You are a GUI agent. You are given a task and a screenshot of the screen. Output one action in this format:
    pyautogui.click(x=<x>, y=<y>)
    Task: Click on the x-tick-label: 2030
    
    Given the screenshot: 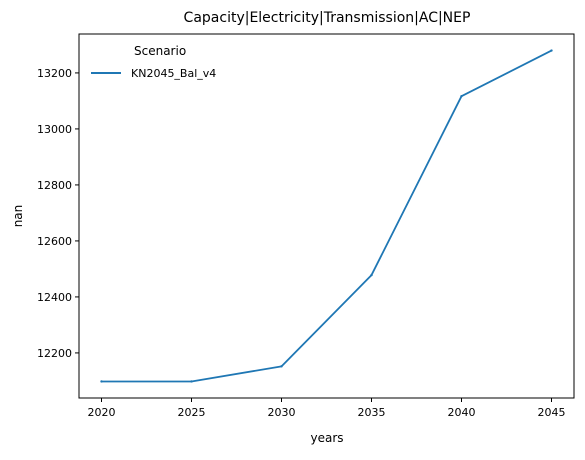 What is the action you would take?
    pyautogui.click(x=282, y=412)
    